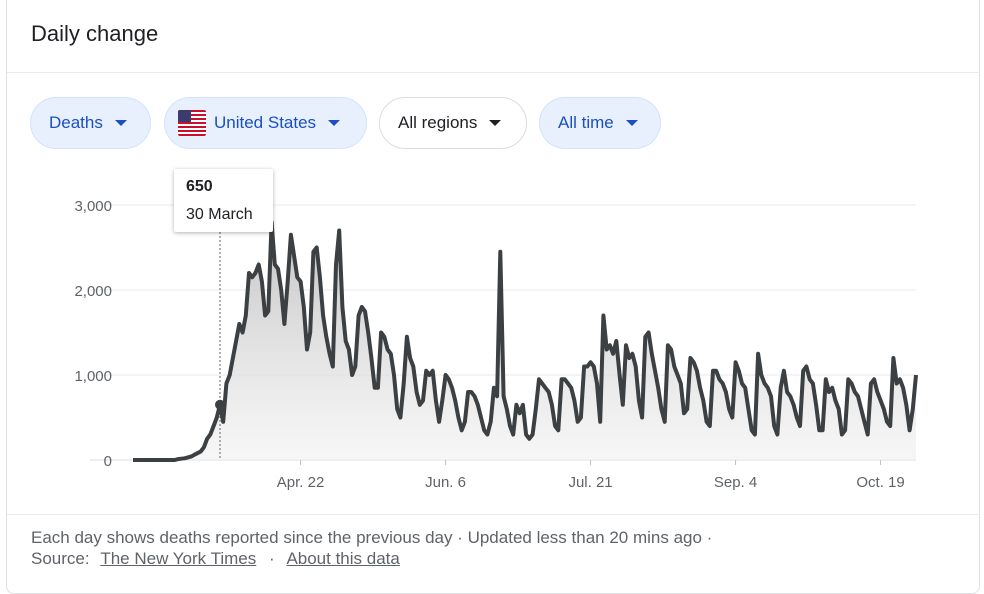 The height and width of the screenshot is (594, 984). What do you see at coordinates (60, 558) in the screenshot?
I see `source-label: Source:` at bounding box center [60, 558].